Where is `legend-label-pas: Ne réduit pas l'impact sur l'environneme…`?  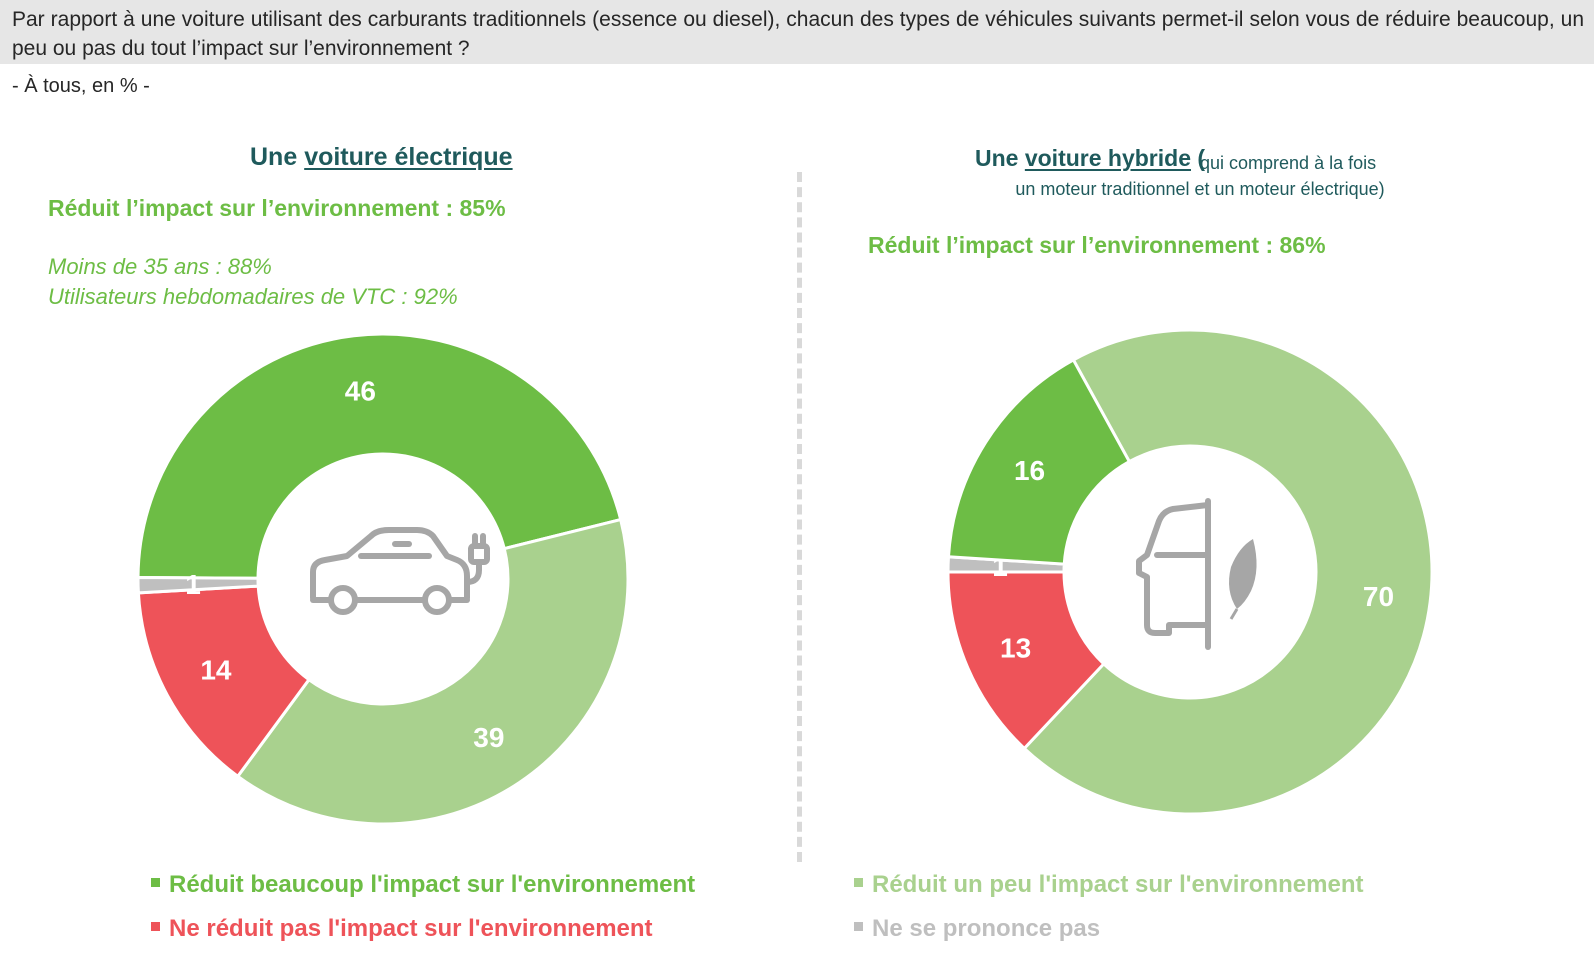
legend-label-pas: Ne réduit pas l'impact sur l'environneme… is located at coordinates (411, 928).